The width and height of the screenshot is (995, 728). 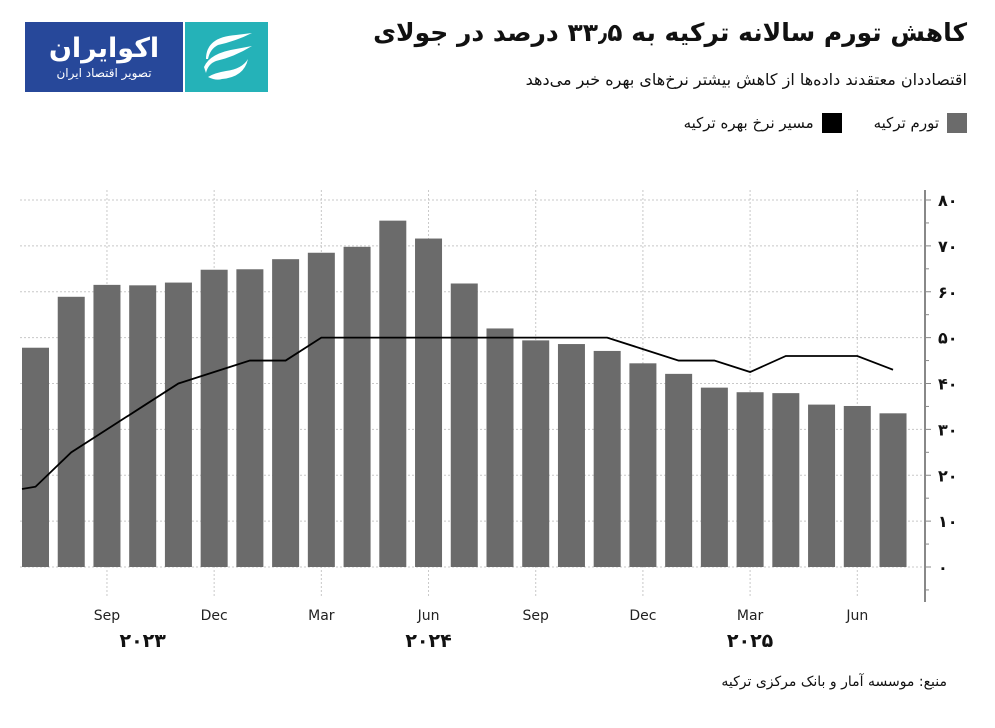 I want to click on logo-mark-icon, so click(x=225, y=57).